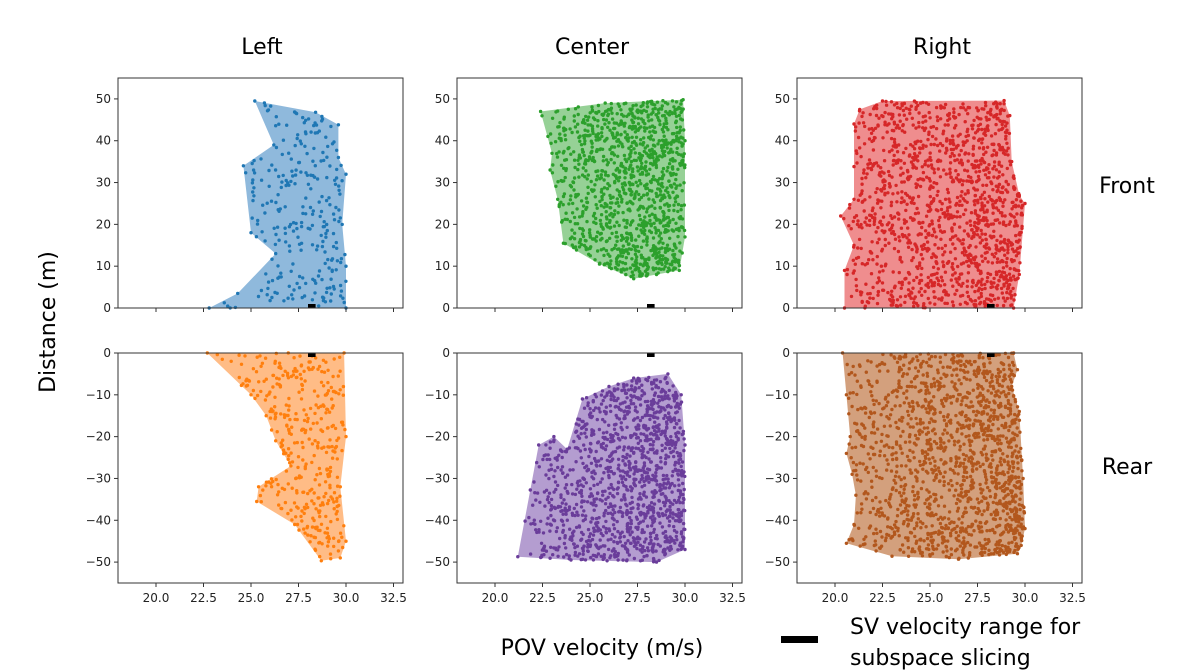  What do you see at coordinates (542, 598) in the screenshot?
I see `x-tick-label: 22.5` at bounding box center [542, 598].